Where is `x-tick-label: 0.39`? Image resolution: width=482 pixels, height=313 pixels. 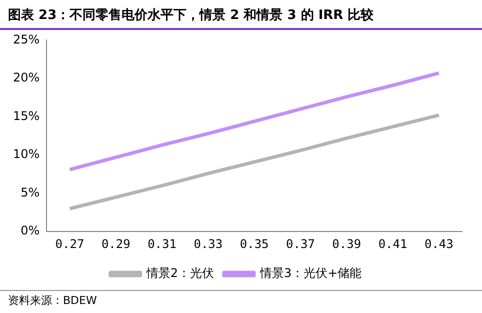 x-tick-label: 0.39 is located at coordinates (347, 243).